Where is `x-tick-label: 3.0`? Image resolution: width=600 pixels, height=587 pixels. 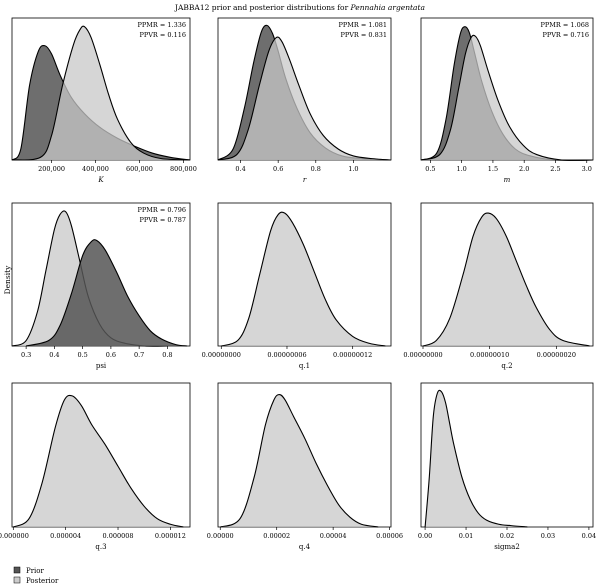 x-tick-label: 3.0 is located at coordinates (587, 169).